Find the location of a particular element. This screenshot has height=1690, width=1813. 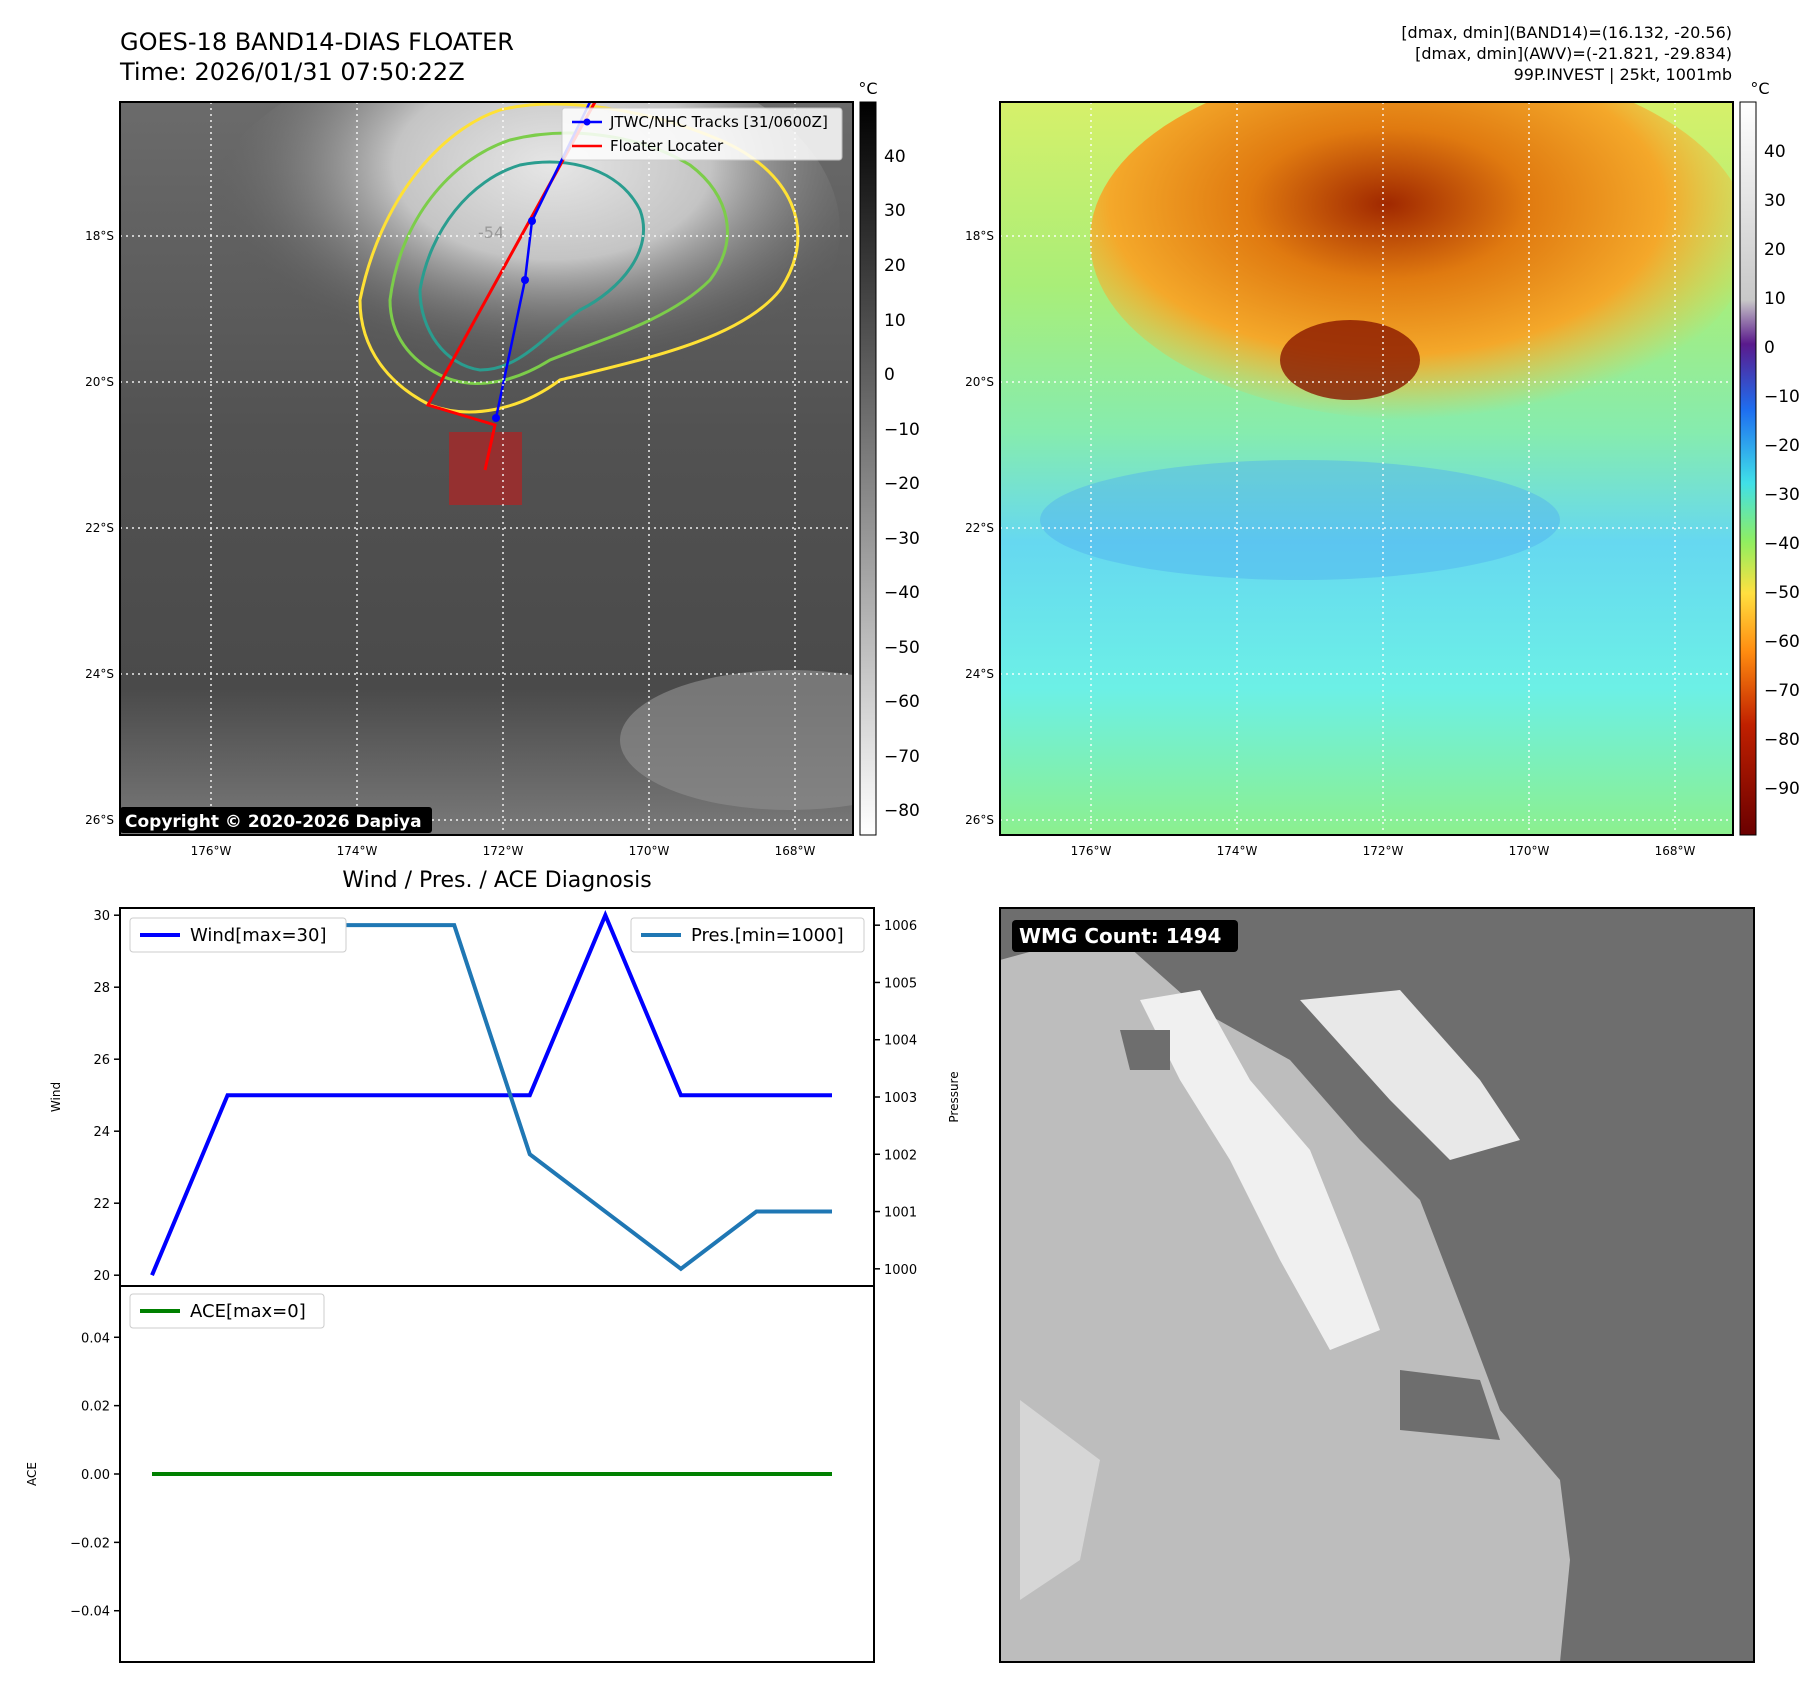

svg-text: 20 is located at coordinates (1775, 250).